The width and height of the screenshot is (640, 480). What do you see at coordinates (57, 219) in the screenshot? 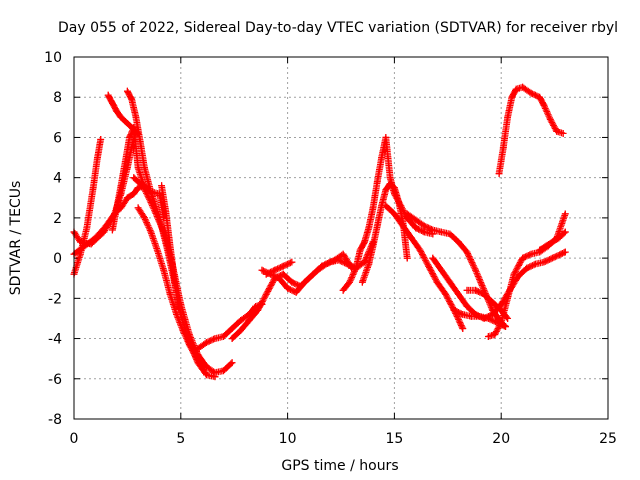
I see `y-tick-label: 2` at bounding box center [57, 219].